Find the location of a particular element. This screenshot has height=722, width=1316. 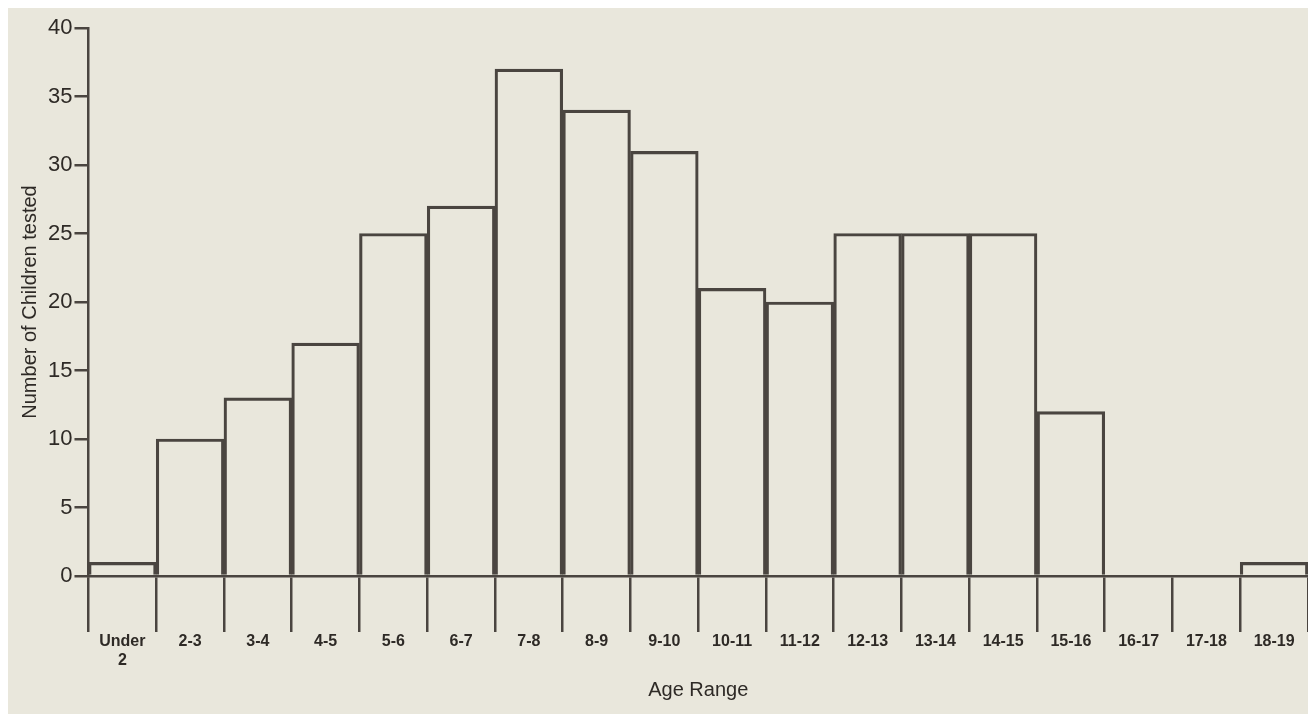

x-tick-label: 15-16 is located at coordinates (1071, 641).